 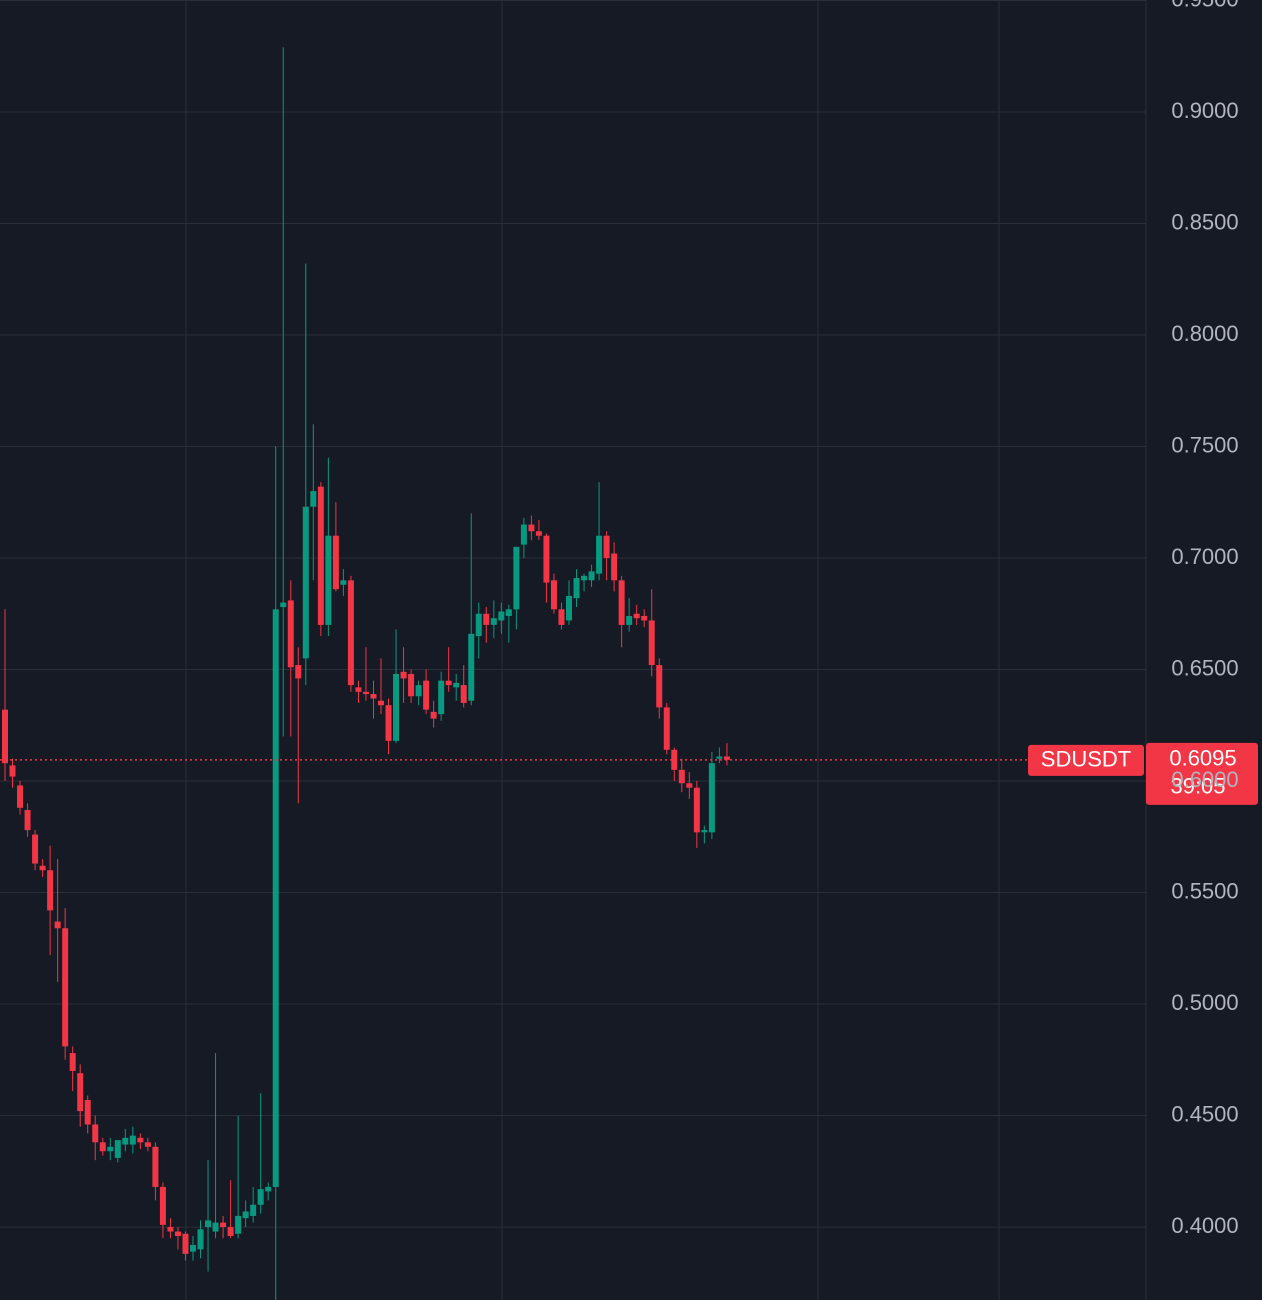 What do you see at coordinates (1204, 556) in the screenshot?
I see `y-tick-label: 0.7000` at bounding box center [1204, 556].